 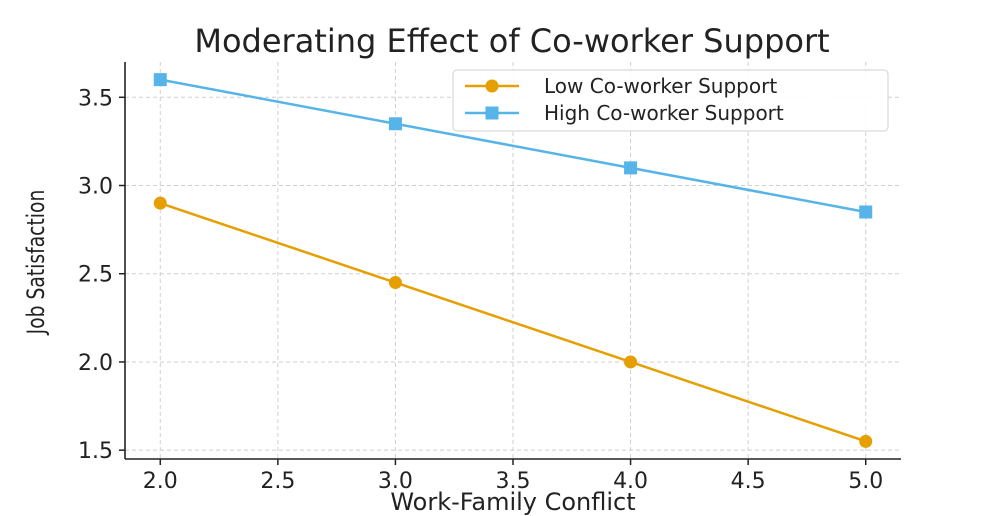 I want to click on legend-item: Low Co-worker Support, so click(x=621, y=86).